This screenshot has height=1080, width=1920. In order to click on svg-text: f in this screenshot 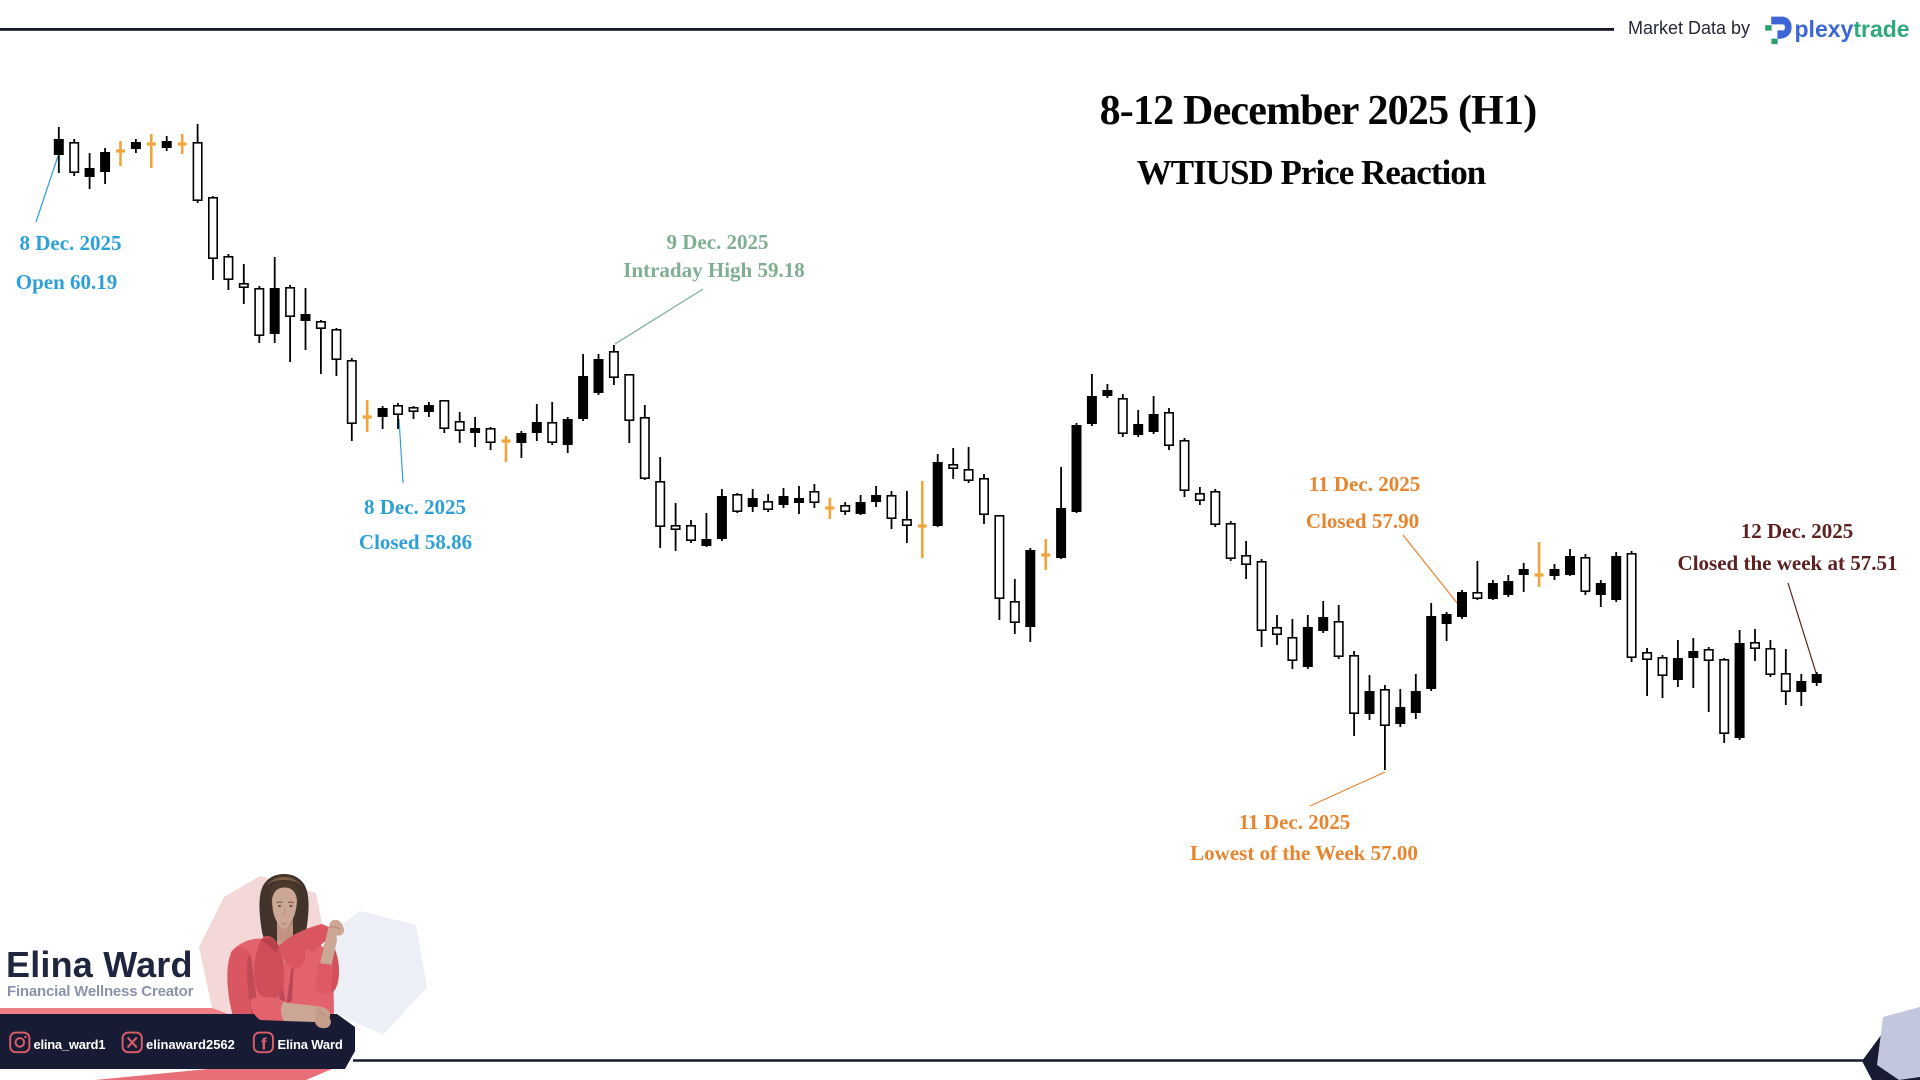, I will do `click(264, 1043)`.